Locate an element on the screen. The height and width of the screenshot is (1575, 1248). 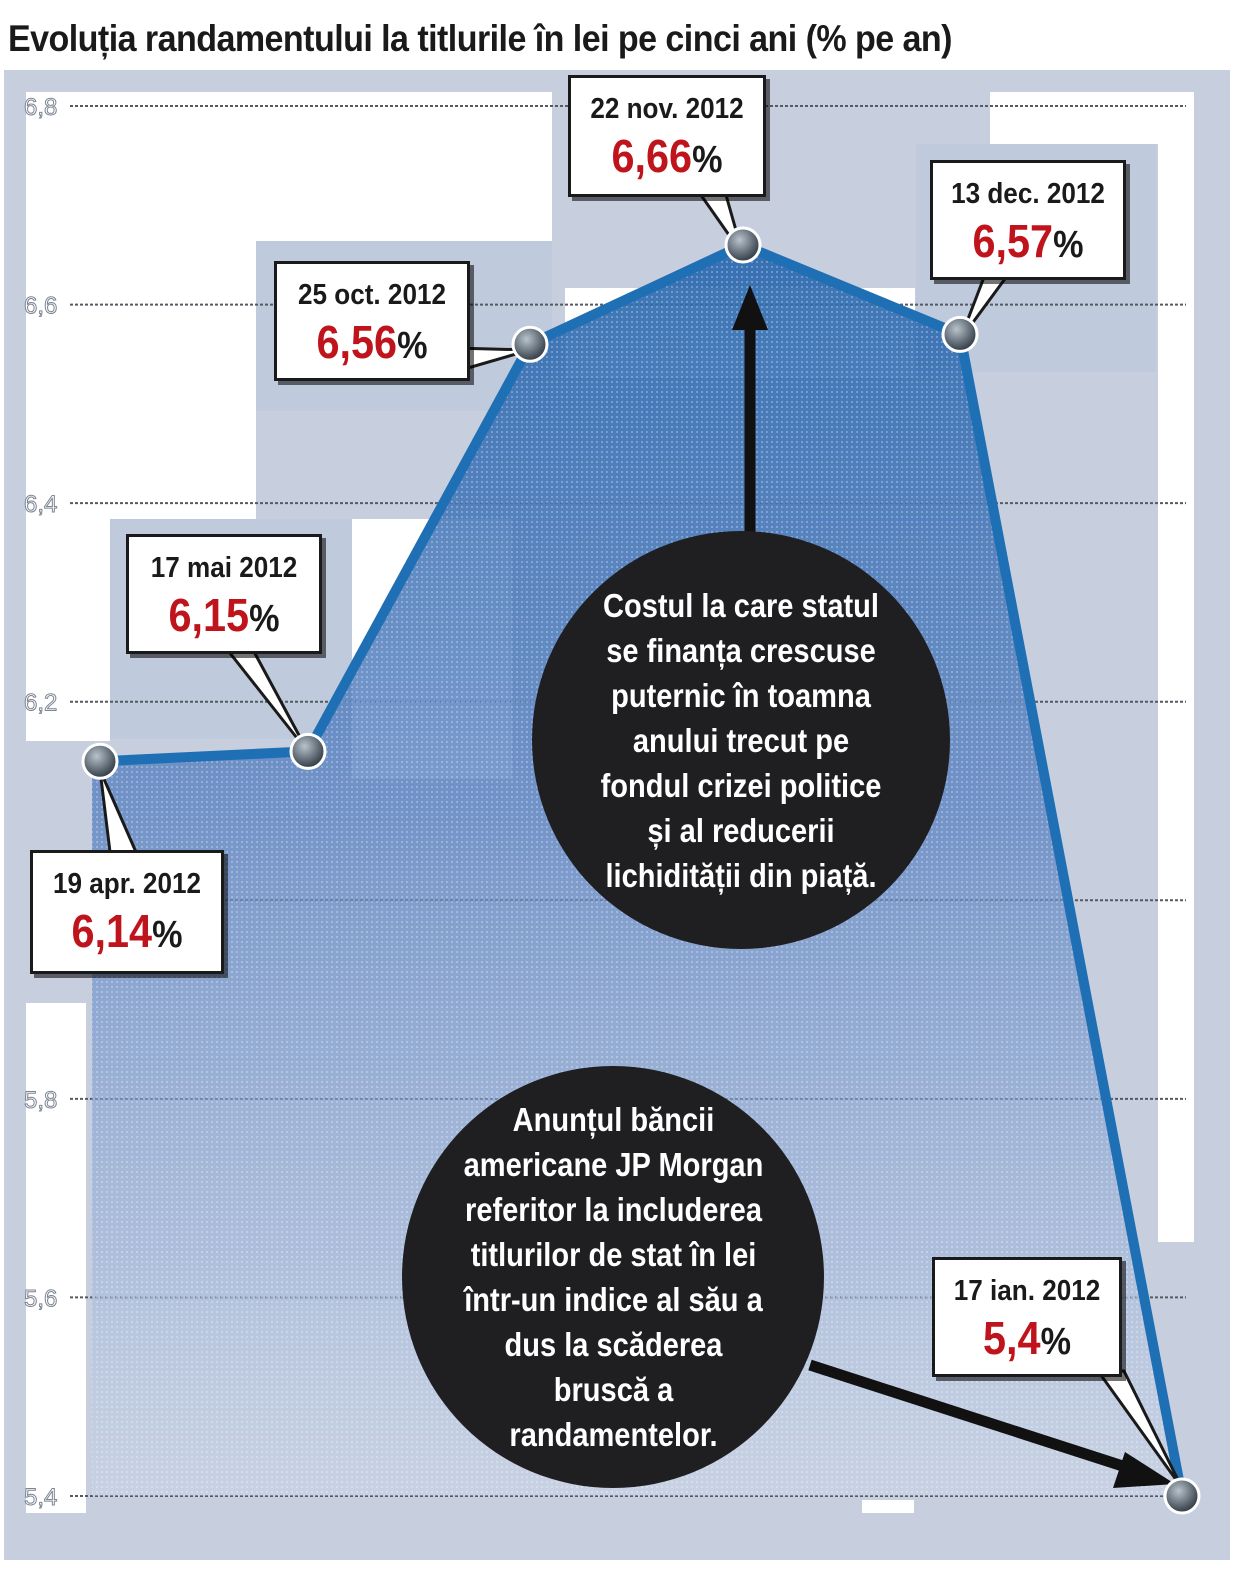
y-tick-label: 6,6 is located at coordinates (40, 306).